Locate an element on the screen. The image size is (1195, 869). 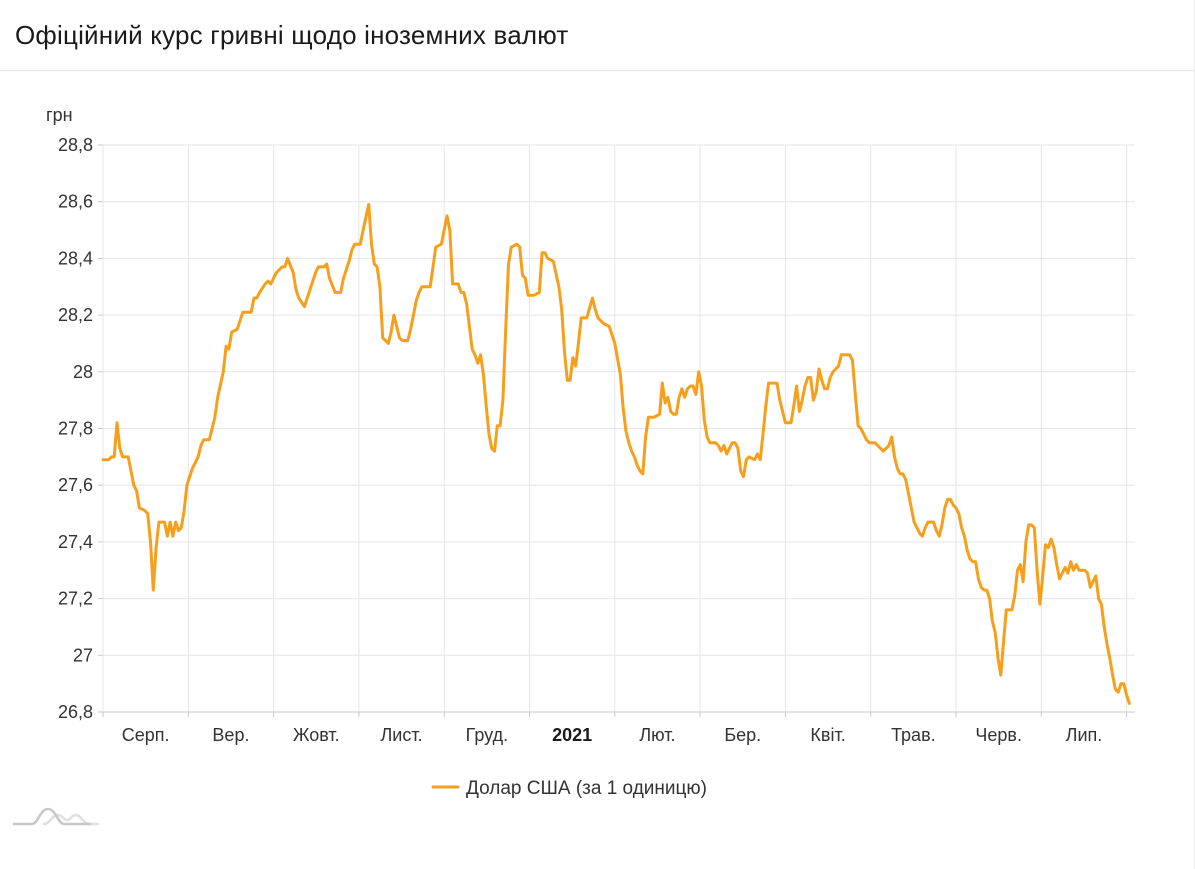
legend-label: Долар США (за 1 одиницю) is located at coordinates (586, 788).